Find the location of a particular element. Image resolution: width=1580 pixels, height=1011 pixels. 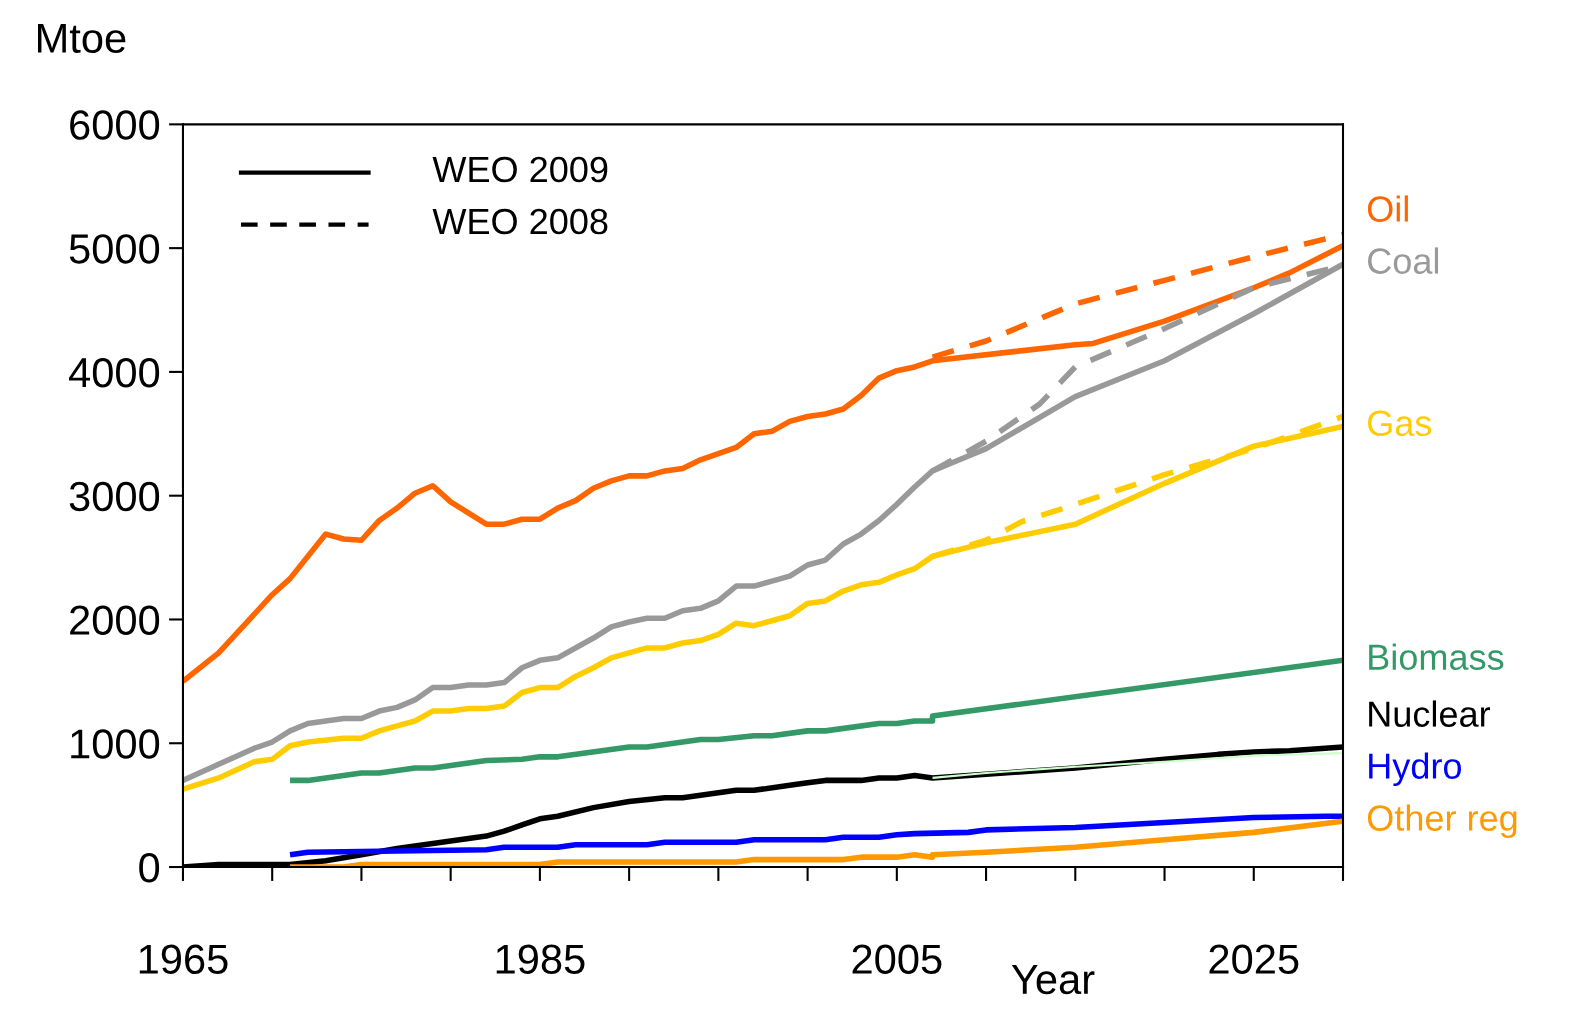

series-label: Oil is located at coordinates (1387, 208).